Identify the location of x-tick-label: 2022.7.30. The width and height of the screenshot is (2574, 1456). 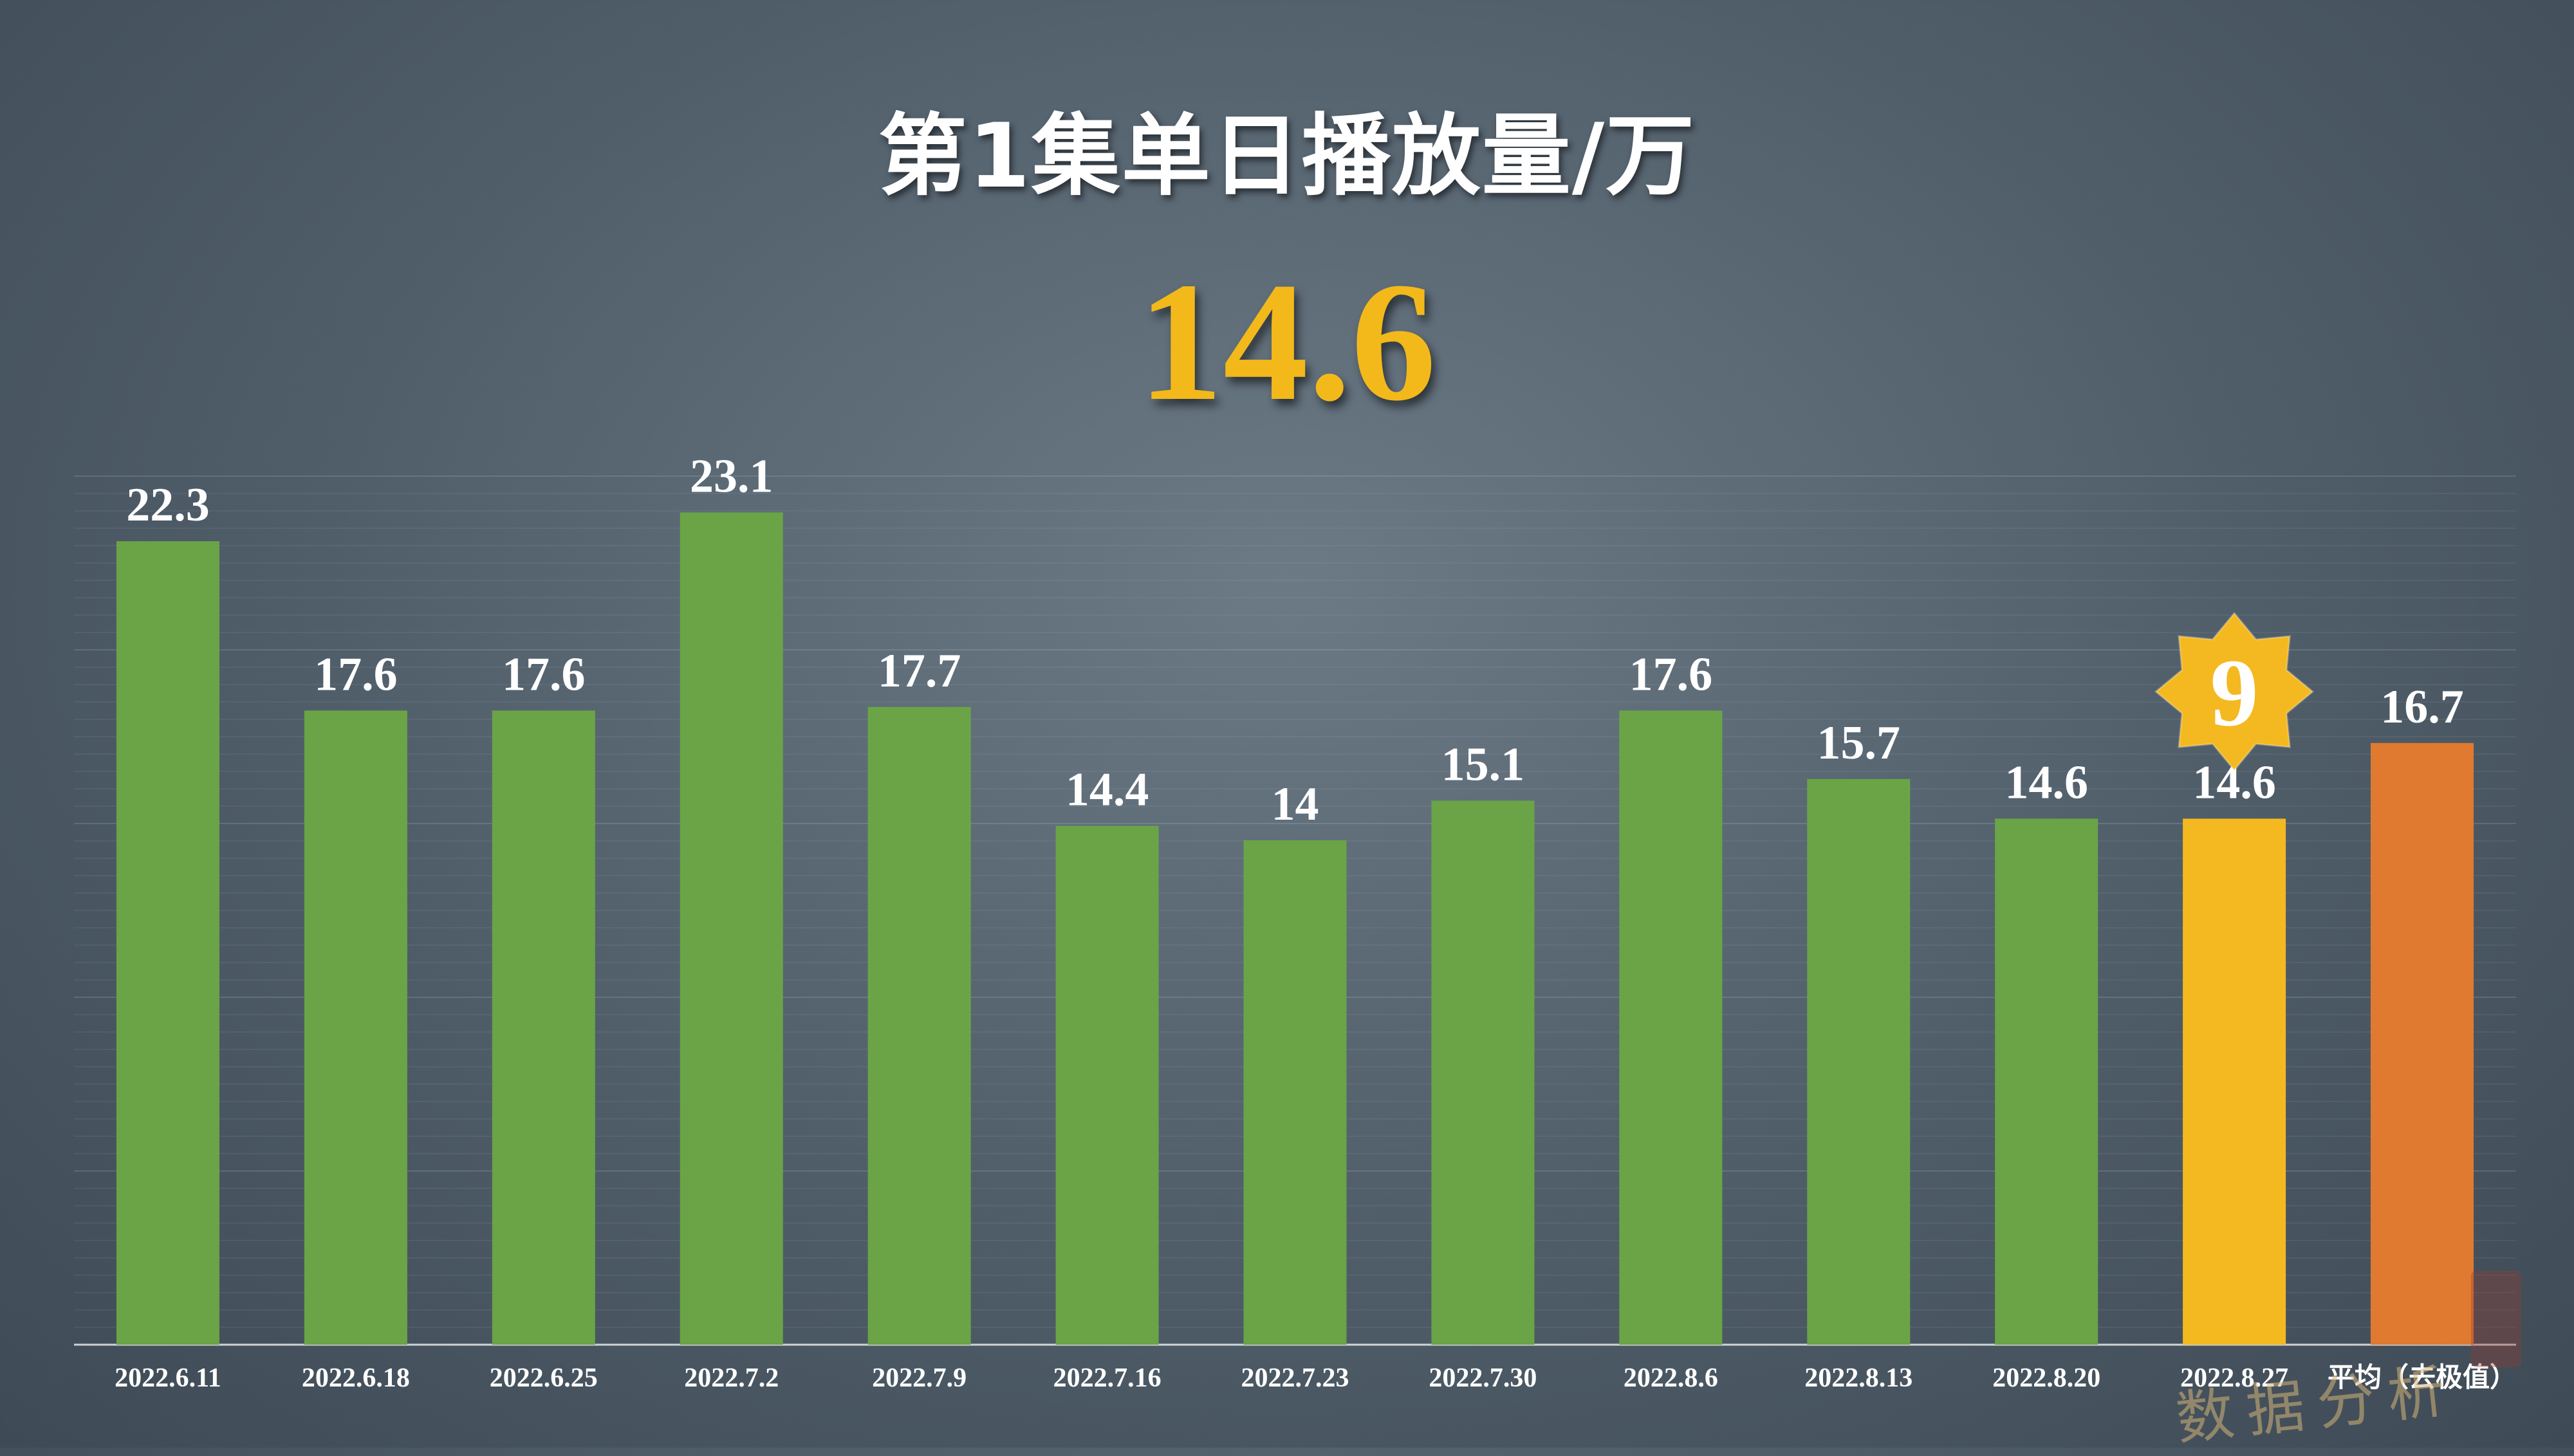
(1483, 1378).